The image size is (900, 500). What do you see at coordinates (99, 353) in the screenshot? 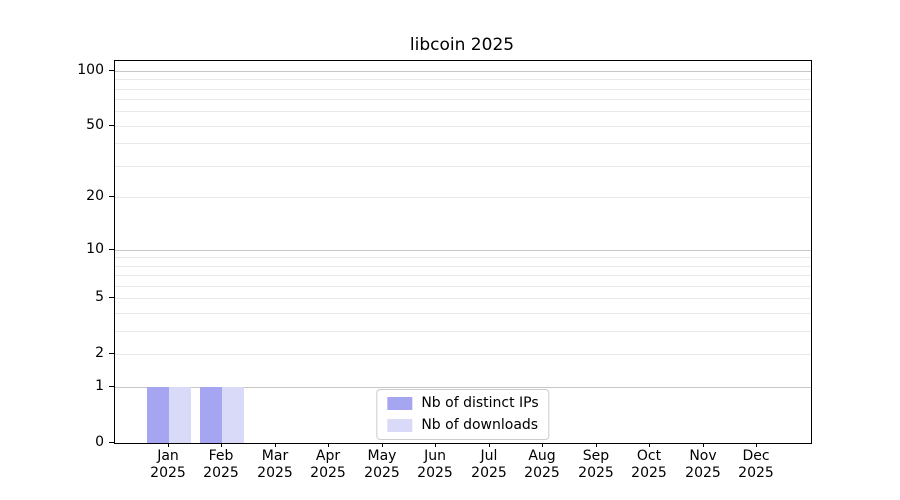
I see `y-tick-label: 2` at bounding box center [99, 353].